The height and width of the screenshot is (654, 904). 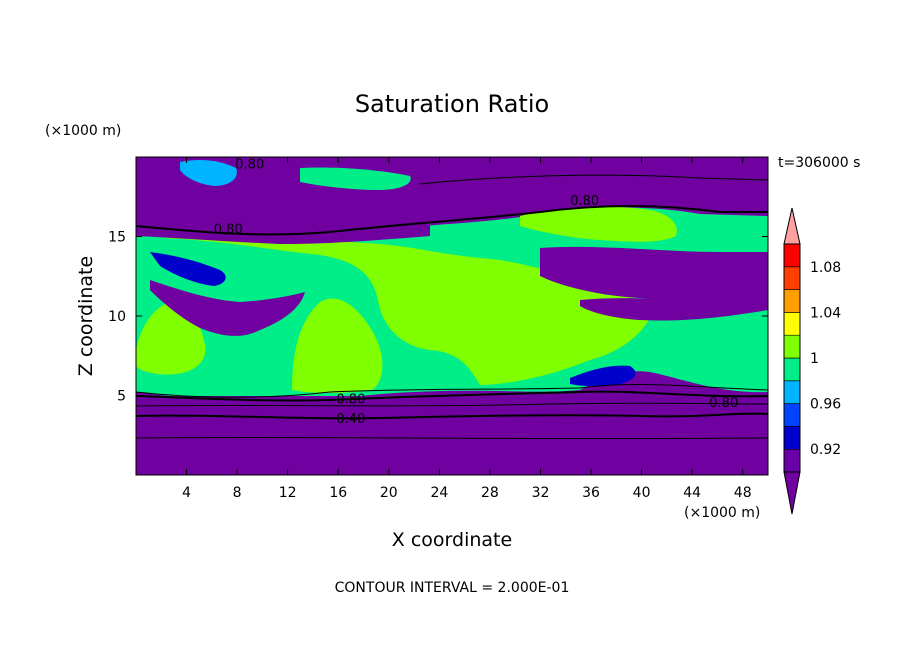 What do you see at coordinates (117, 238) in the screenshot?
I see `y-tick-label: 15` at bounding box center [117, 238].